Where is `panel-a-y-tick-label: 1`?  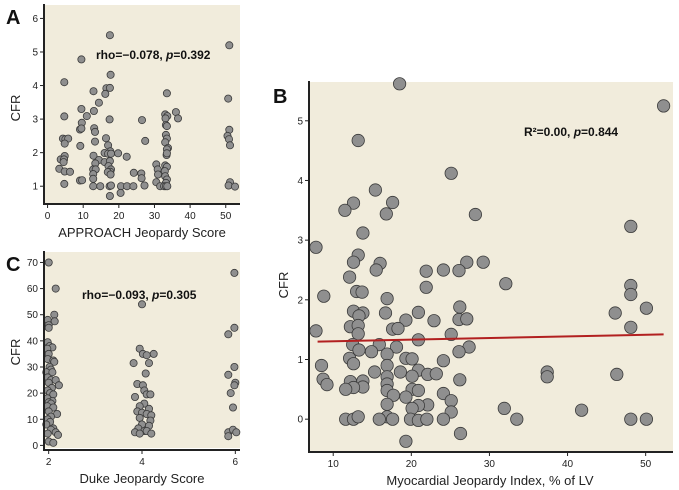 panel-a-y-tick-label: 1 is located at coordinates (35, 187).